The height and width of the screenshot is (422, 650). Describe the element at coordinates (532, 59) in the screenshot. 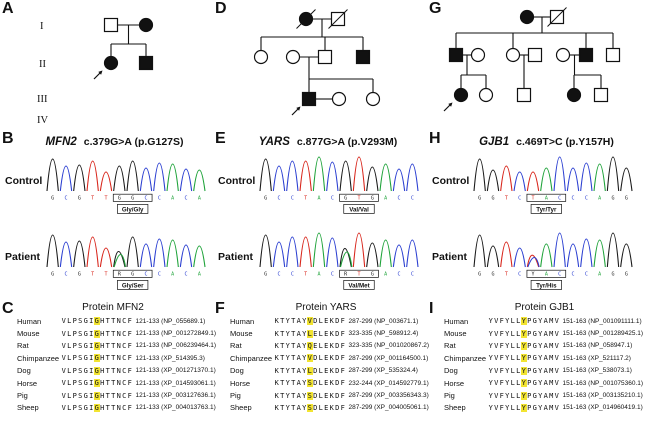

I see `pedigree-chart-g` at that location.